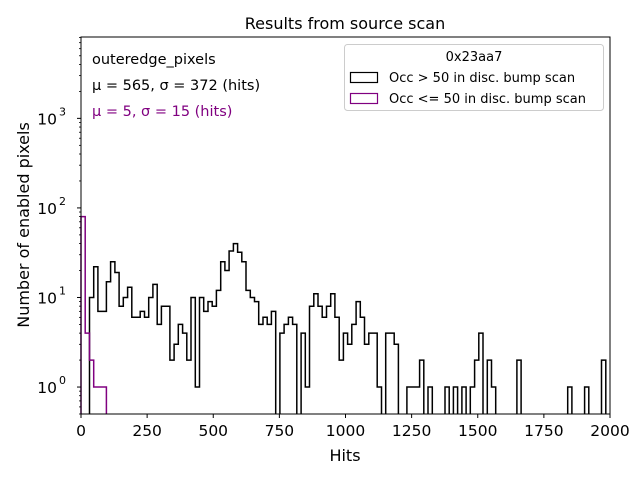 The width and height of the screenshot is (640, 484). What do you see at coordinates (147, 431) in the screenshot?
I see `x-tick-label: 250` at bounding box center [147, 431].